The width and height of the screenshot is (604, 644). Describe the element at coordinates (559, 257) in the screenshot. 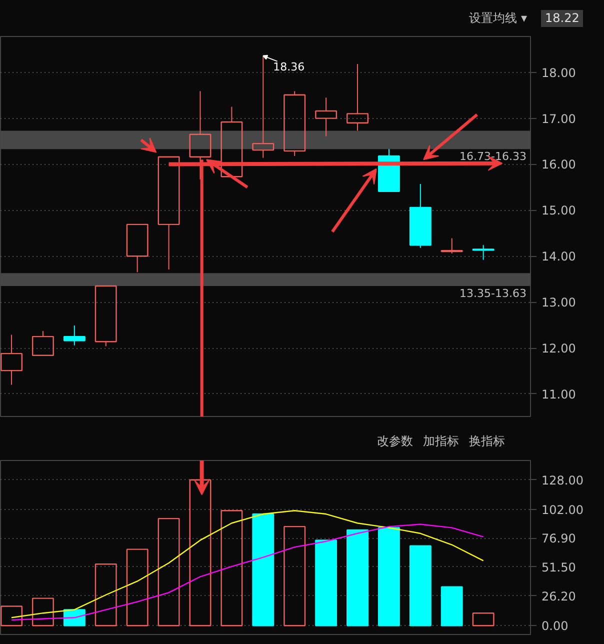

I see `y-tick-label: 14.00` at that location.